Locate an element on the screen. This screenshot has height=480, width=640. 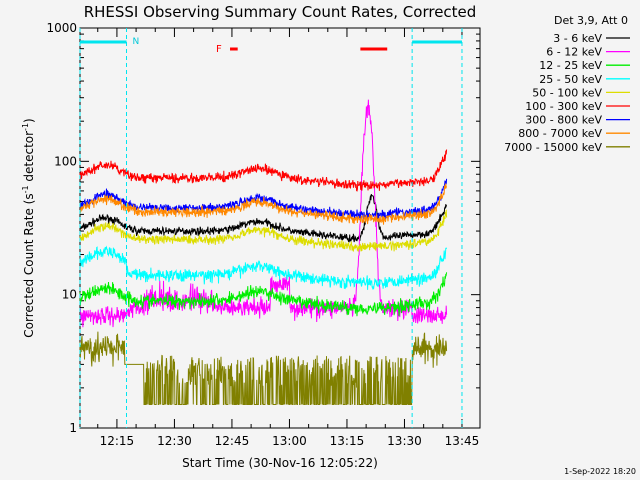
x-tick-label: 12:15 is located at coordinates (117, 441).